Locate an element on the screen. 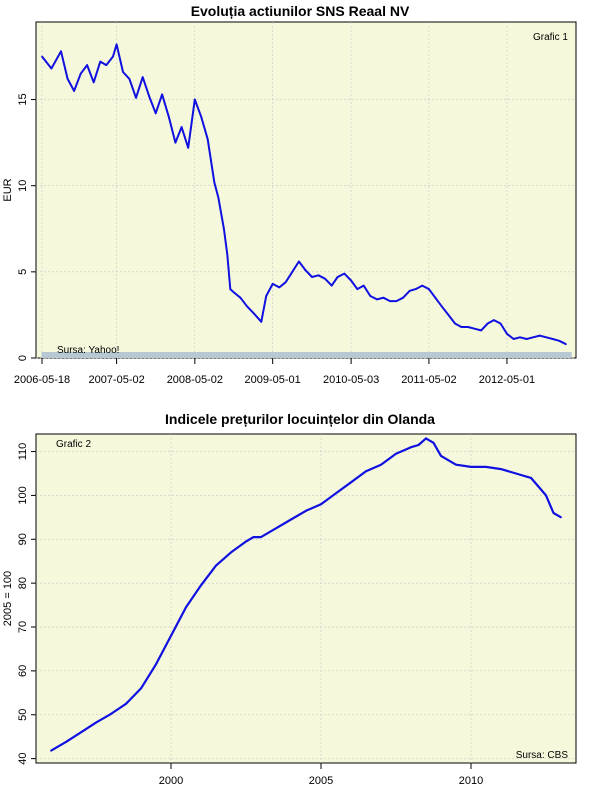 The width and height of the screenshot is (600, 807). source-note: Sursa: Yahoo! is located at coordinates (88, 350).